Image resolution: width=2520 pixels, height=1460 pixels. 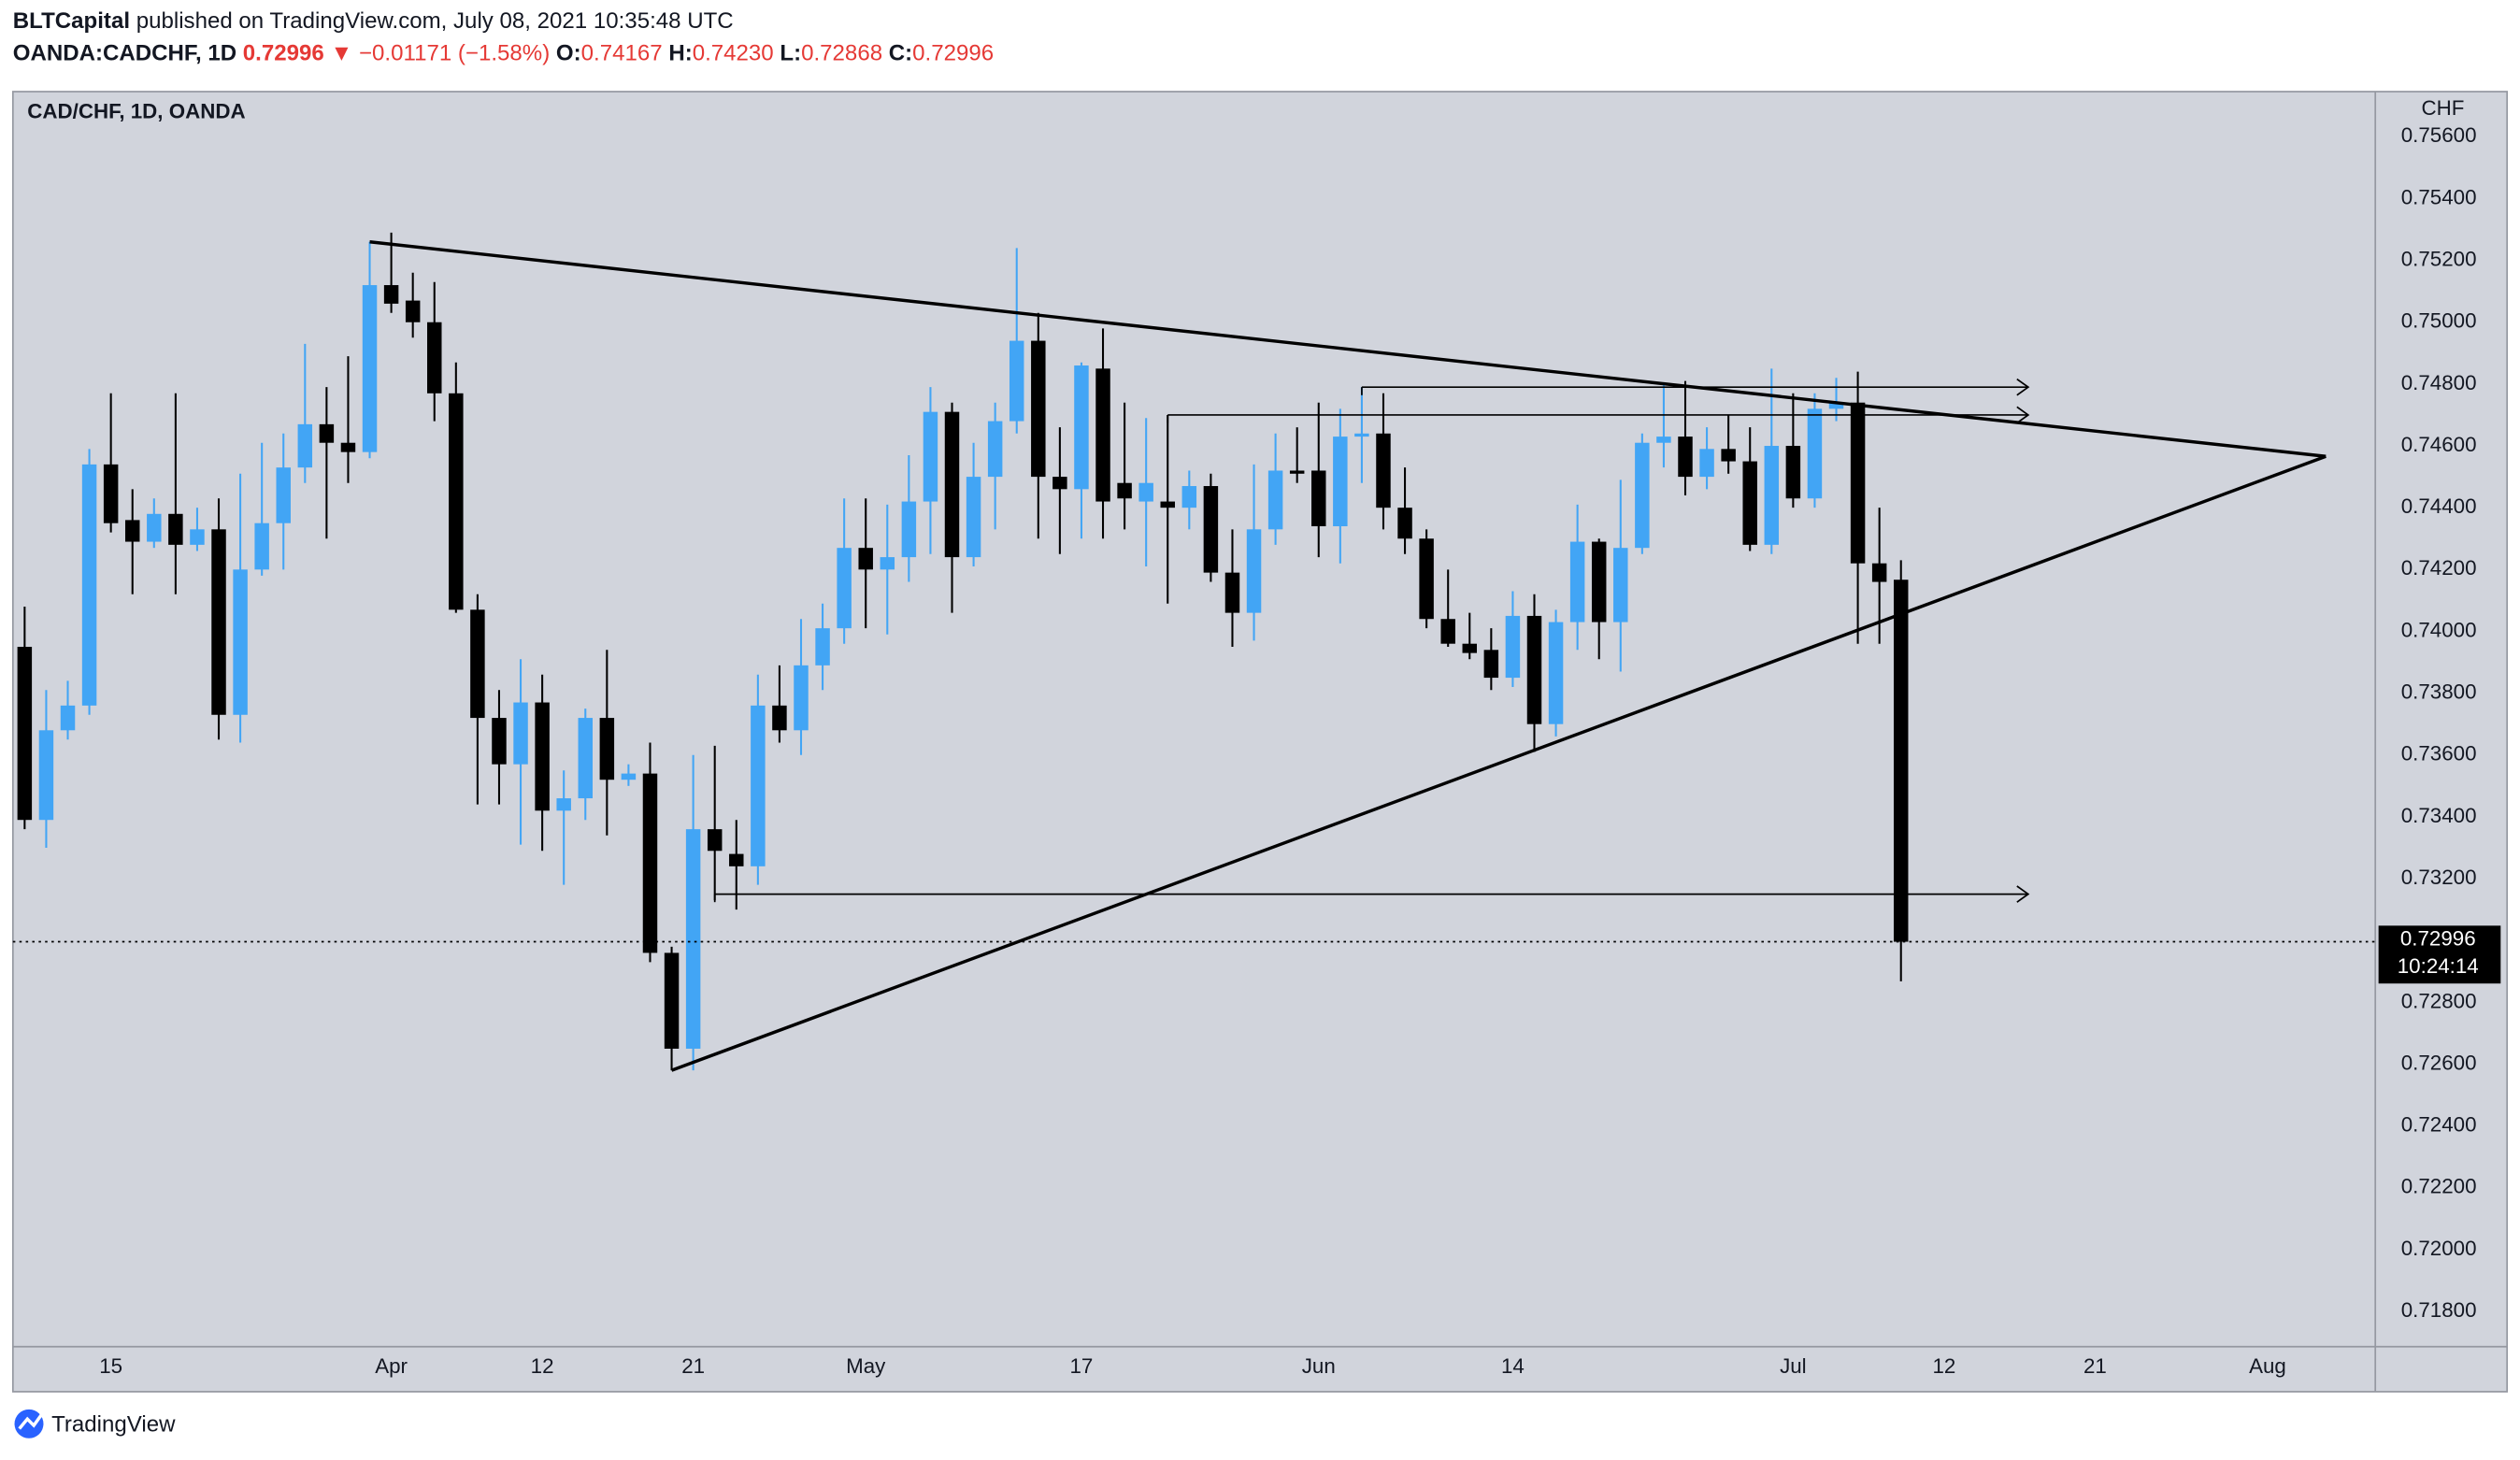 I want to click on y-tick-label: 0.75200, so click(x=2439, y=259).